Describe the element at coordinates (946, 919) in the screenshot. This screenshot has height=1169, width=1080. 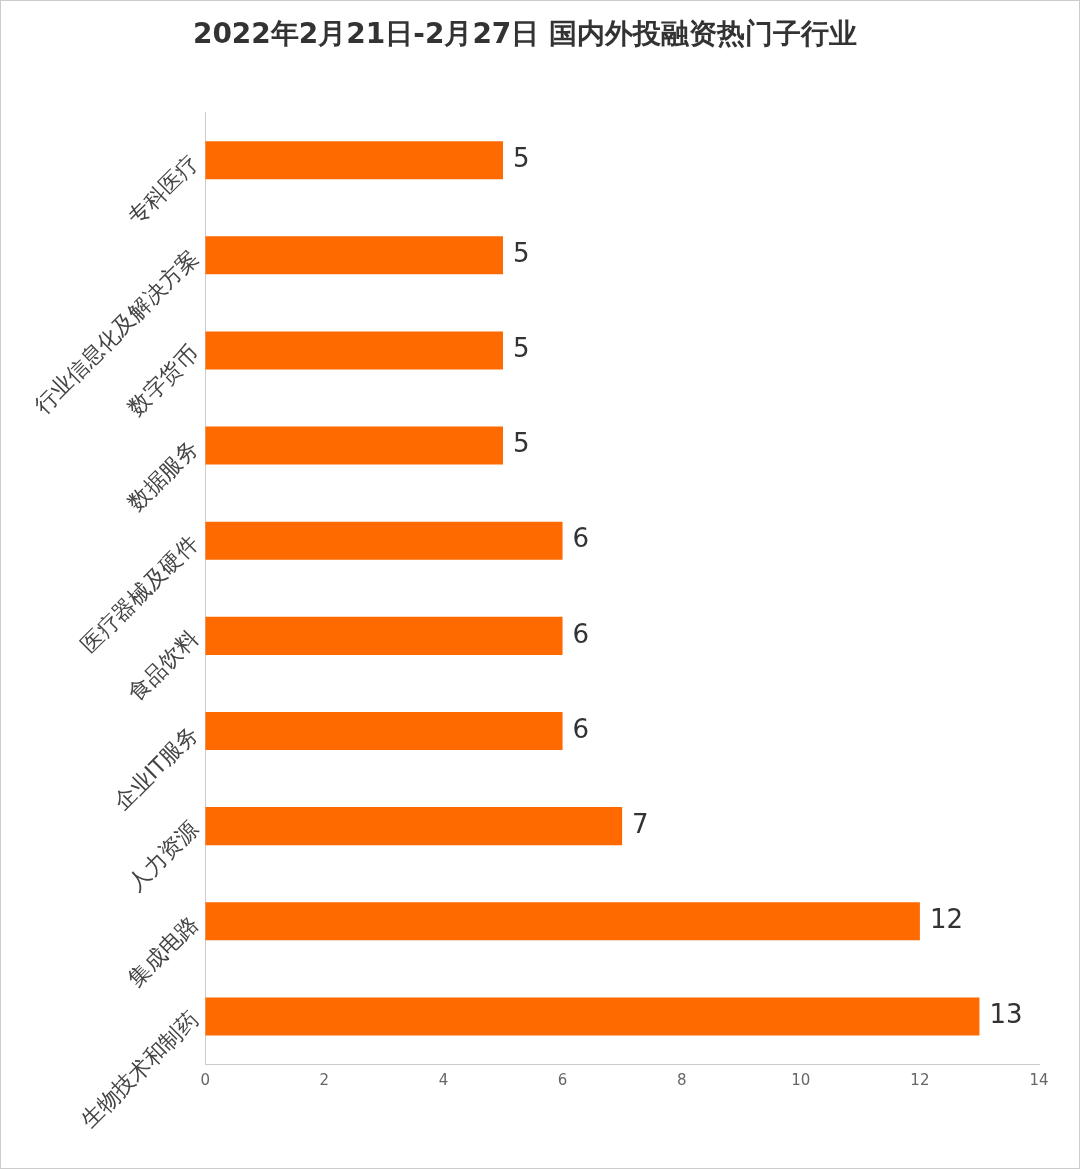
I see `data-label: 12` at that location.